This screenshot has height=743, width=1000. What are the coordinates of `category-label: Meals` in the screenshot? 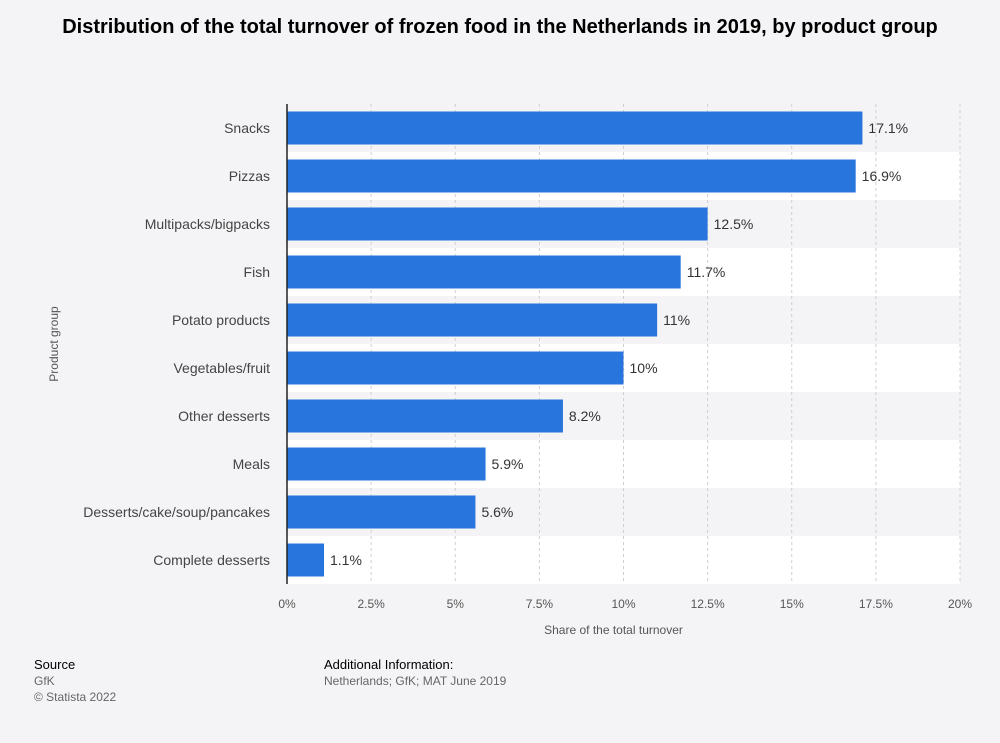 It's located at (251, 464).